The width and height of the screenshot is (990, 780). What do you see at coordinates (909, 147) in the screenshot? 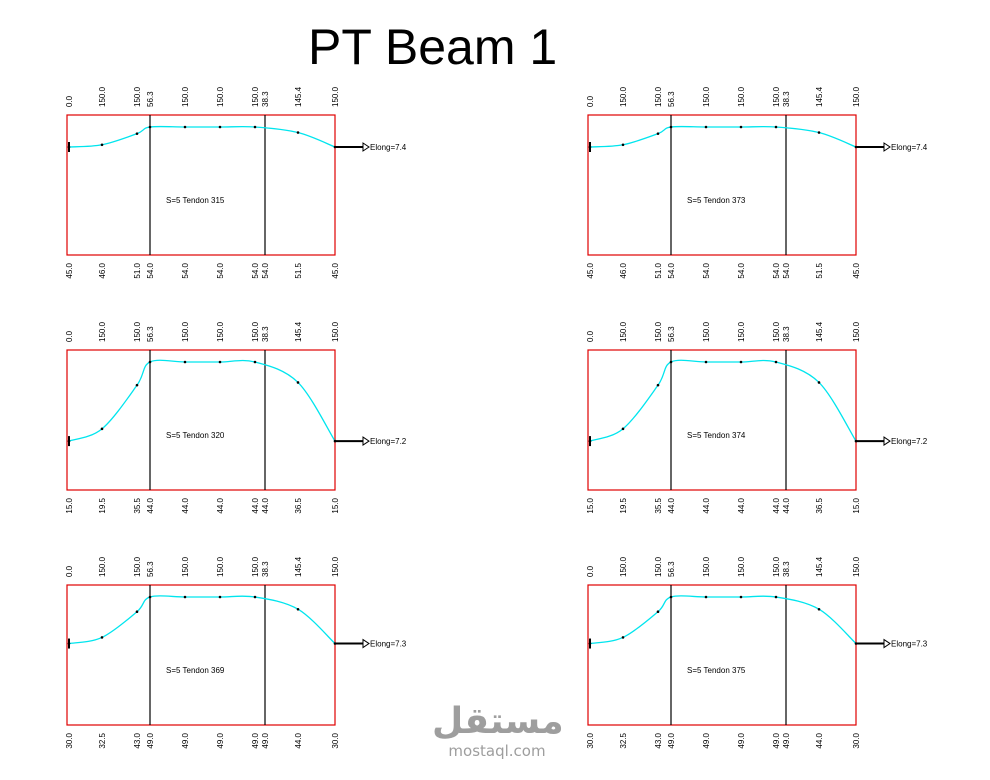
I see `elongation-label: Elong=7.4` at bounding box center [909, 147].